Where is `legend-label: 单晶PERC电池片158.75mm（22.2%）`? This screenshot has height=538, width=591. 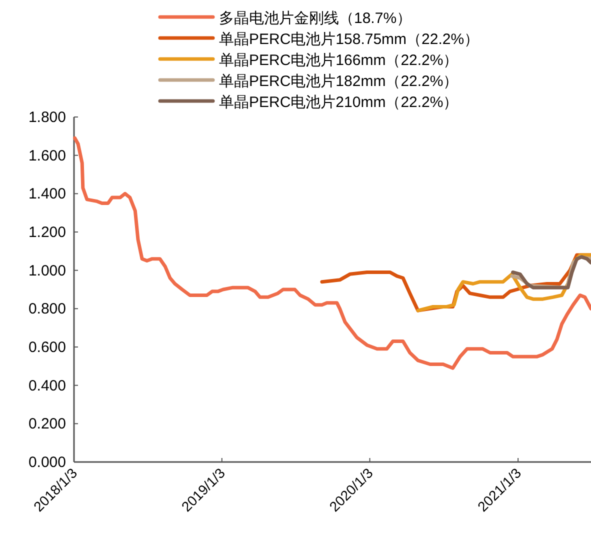
legend-label: 单晶PERC电池片158.75mm（22.2%） is located at coordinates (349, 39).